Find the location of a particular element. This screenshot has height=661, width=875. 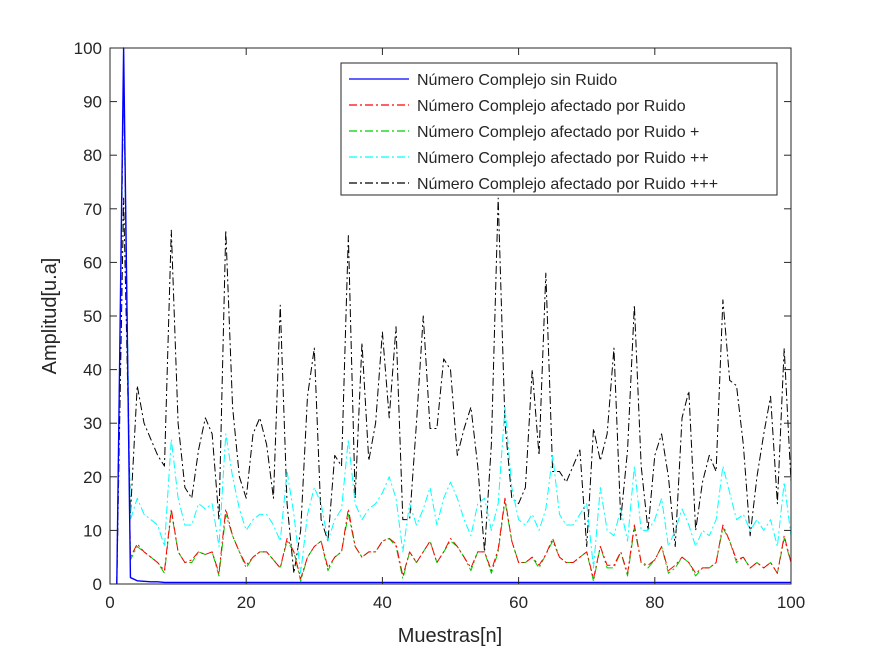

y-tick-label: 80 is located at coordinates (92, 155).